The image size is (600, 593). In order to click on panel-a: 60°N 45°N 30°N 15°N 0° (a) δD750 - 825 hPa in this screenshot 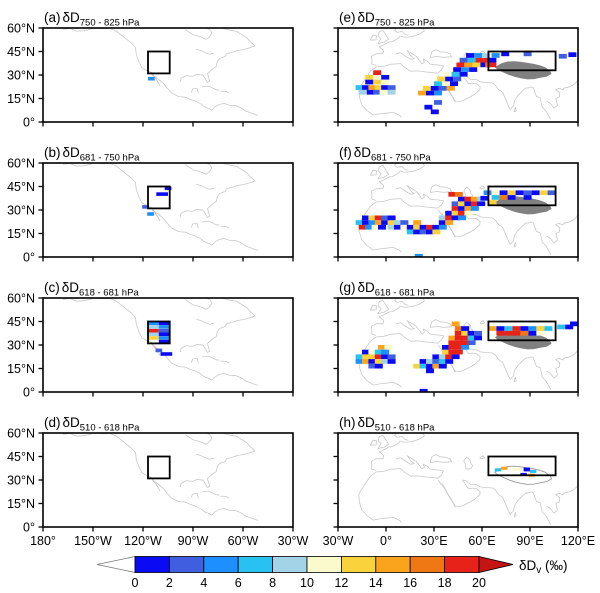, I will do `click(150, 69)`.